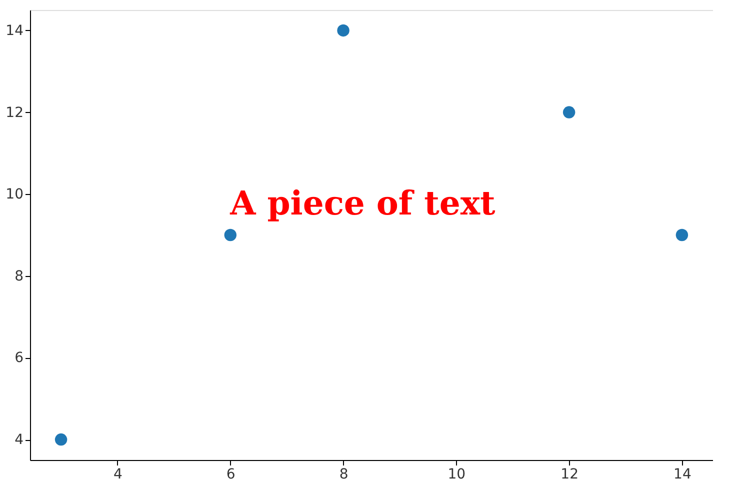 The width and height of the screenshot is (736, 493). I want to click on annotation: A piece of text, so click(362, 203).